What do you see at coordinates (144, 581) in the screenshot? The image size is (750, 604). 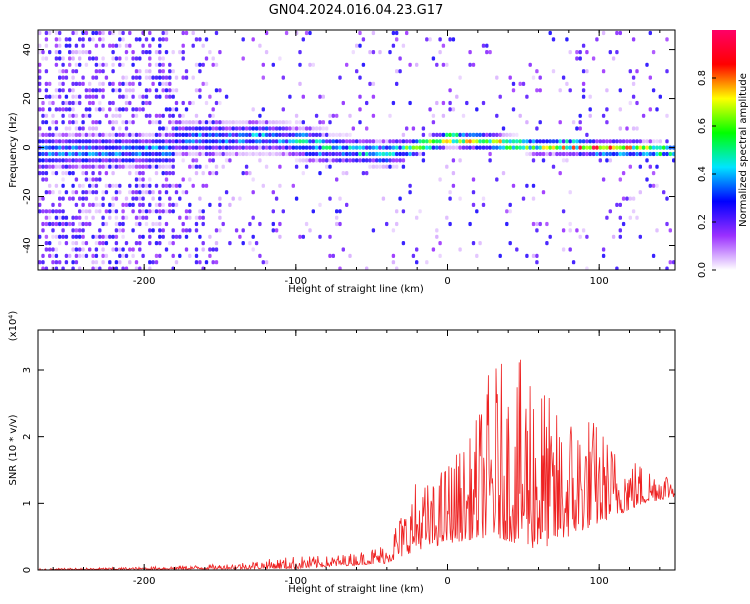 I see `x-tick-label: -200` at bounding box center [144, 581].